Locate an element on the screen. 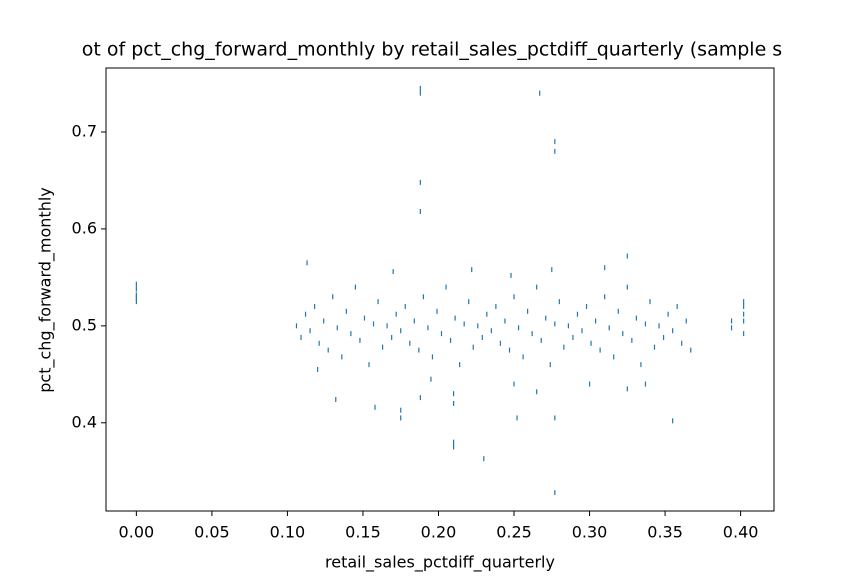  x-tick-label: 0.30 is located at coordinates (590, 532).